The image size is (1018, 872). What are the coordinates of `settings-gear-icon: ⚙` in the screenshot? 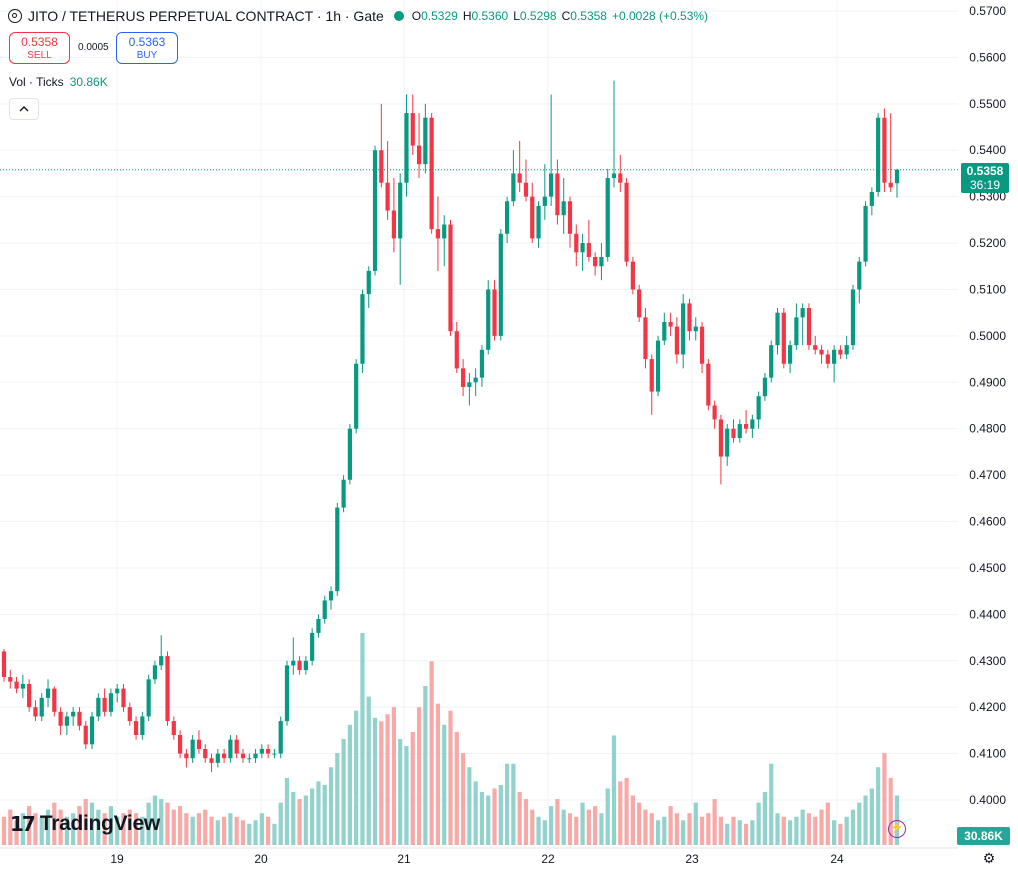 It's located at (989, 858).